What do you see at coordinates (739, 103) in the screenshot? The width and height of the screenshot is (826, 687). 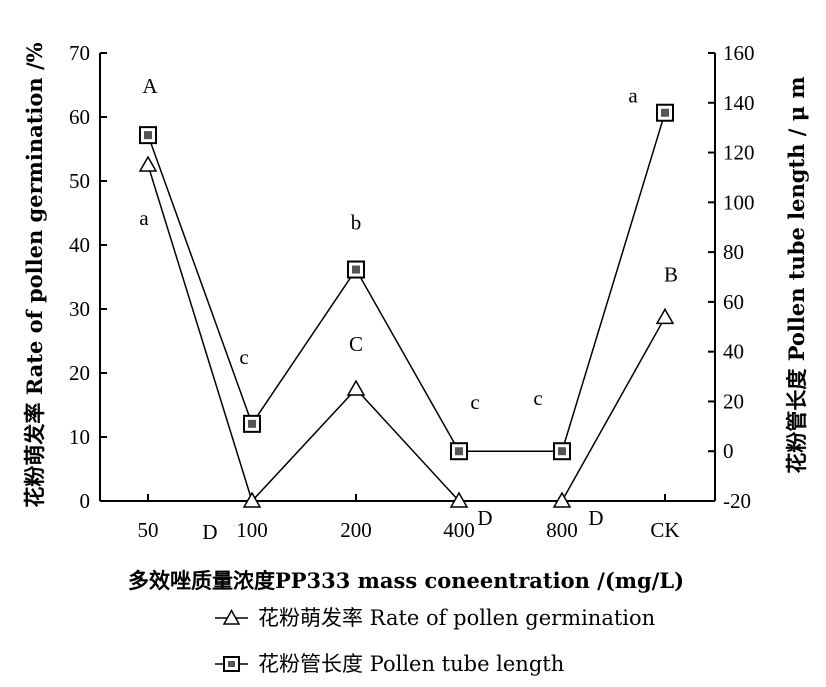 I see `y-tick-label-right: 140` at bounding box center [739, 103].